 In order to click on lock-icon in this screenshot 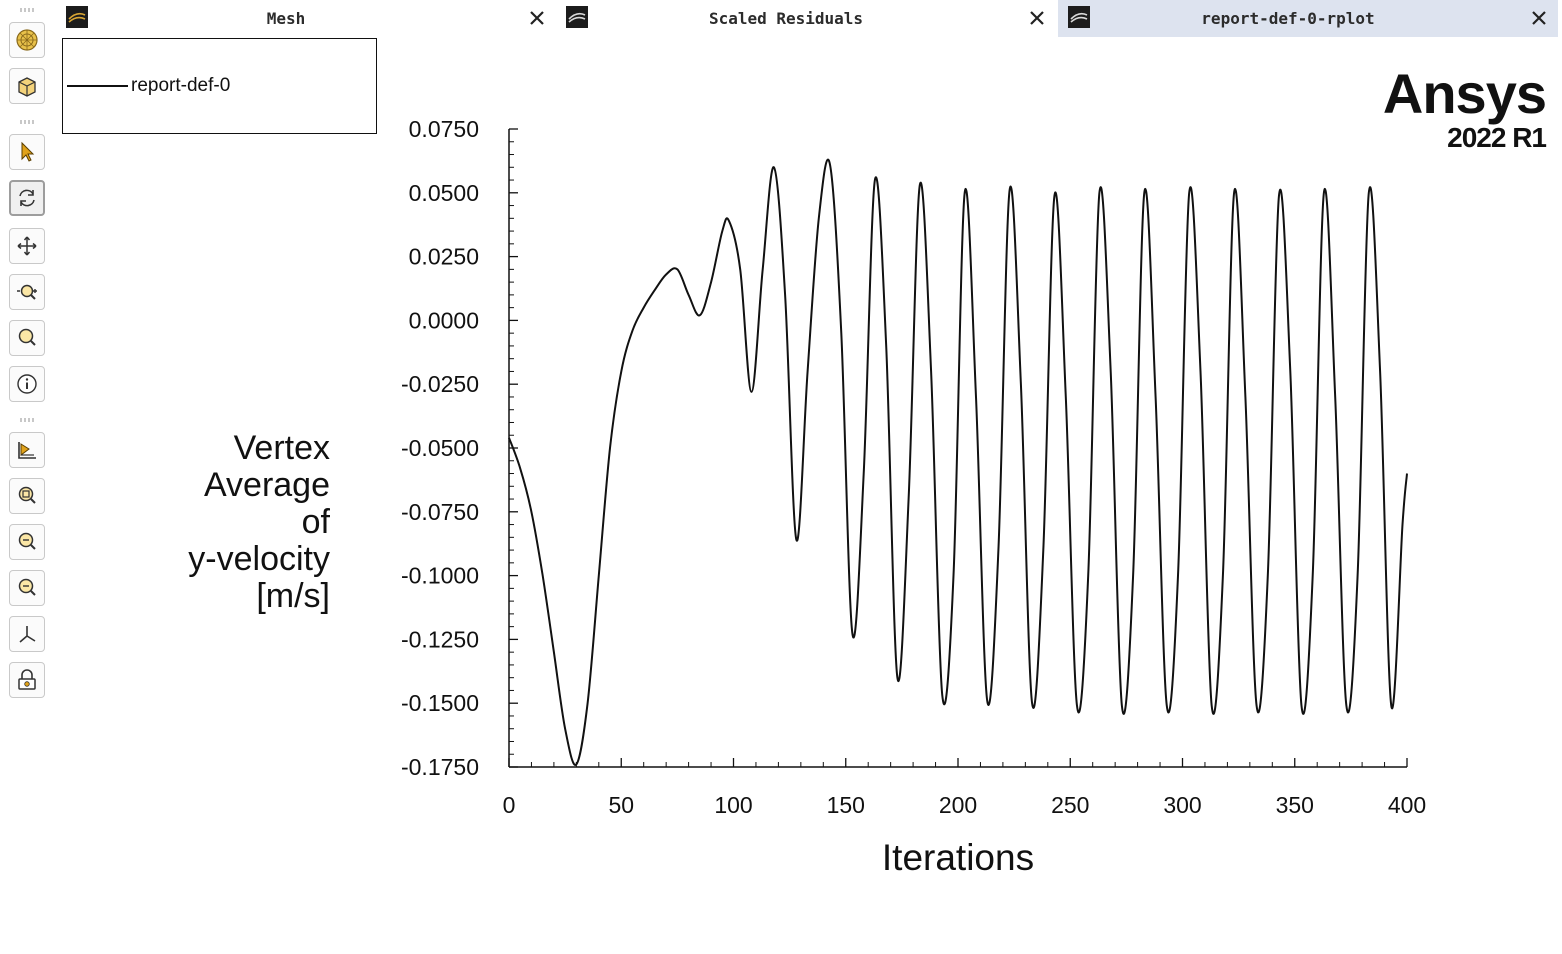, I will do `click(27, 679)`.